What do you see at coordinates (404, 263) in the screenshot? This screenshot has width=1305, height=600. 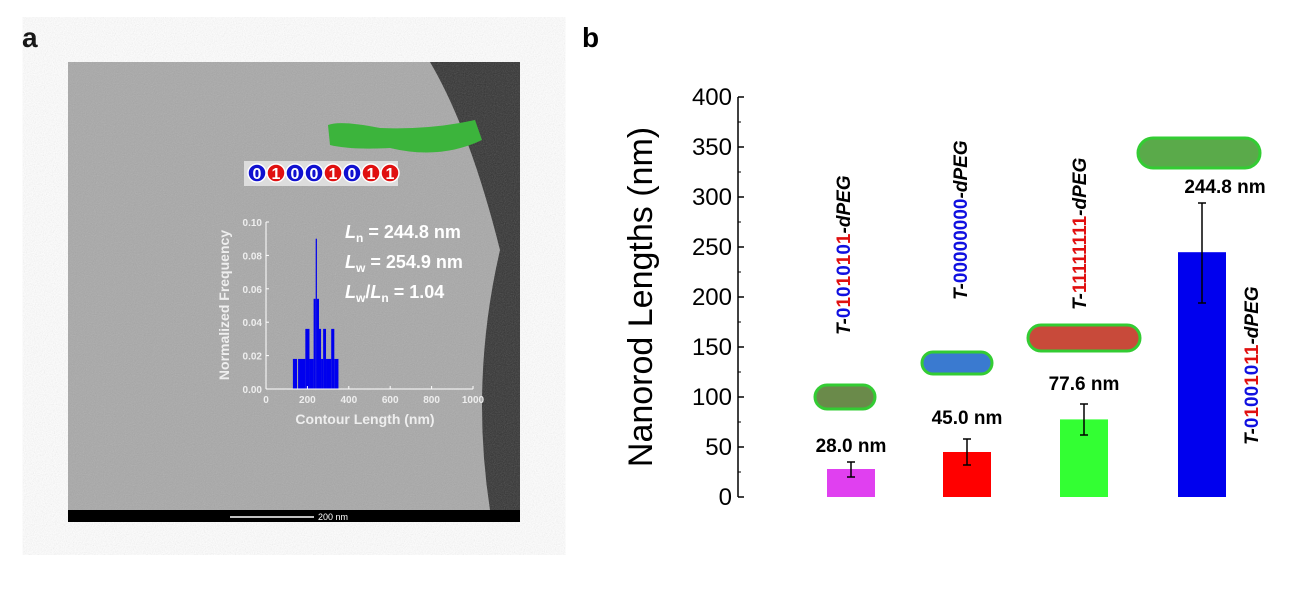 I see `stat-text: Lw = 254.9 nm` at bounding box center [404, 263].